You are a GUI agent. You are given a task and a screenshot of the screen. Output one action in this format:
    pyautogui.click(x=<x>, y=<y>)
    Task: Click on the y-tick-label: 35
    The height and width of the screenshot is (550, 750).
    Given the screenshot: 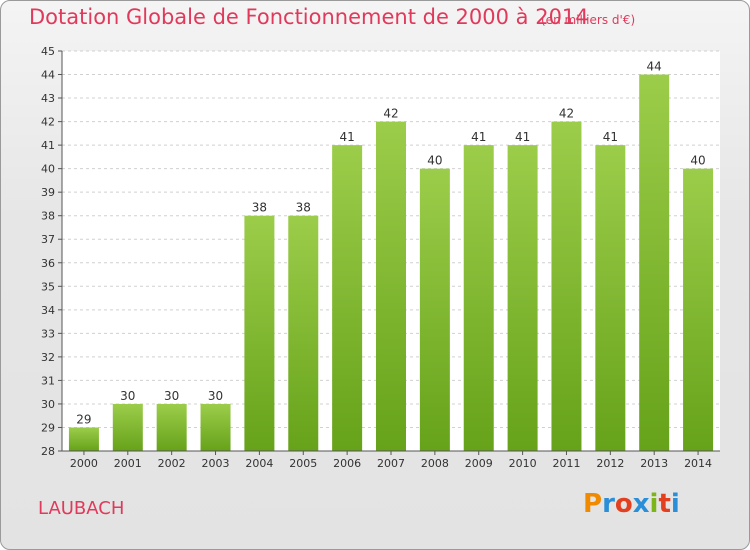 What is the action you would take?
    pyautogui.click(x=48, y=286)
    